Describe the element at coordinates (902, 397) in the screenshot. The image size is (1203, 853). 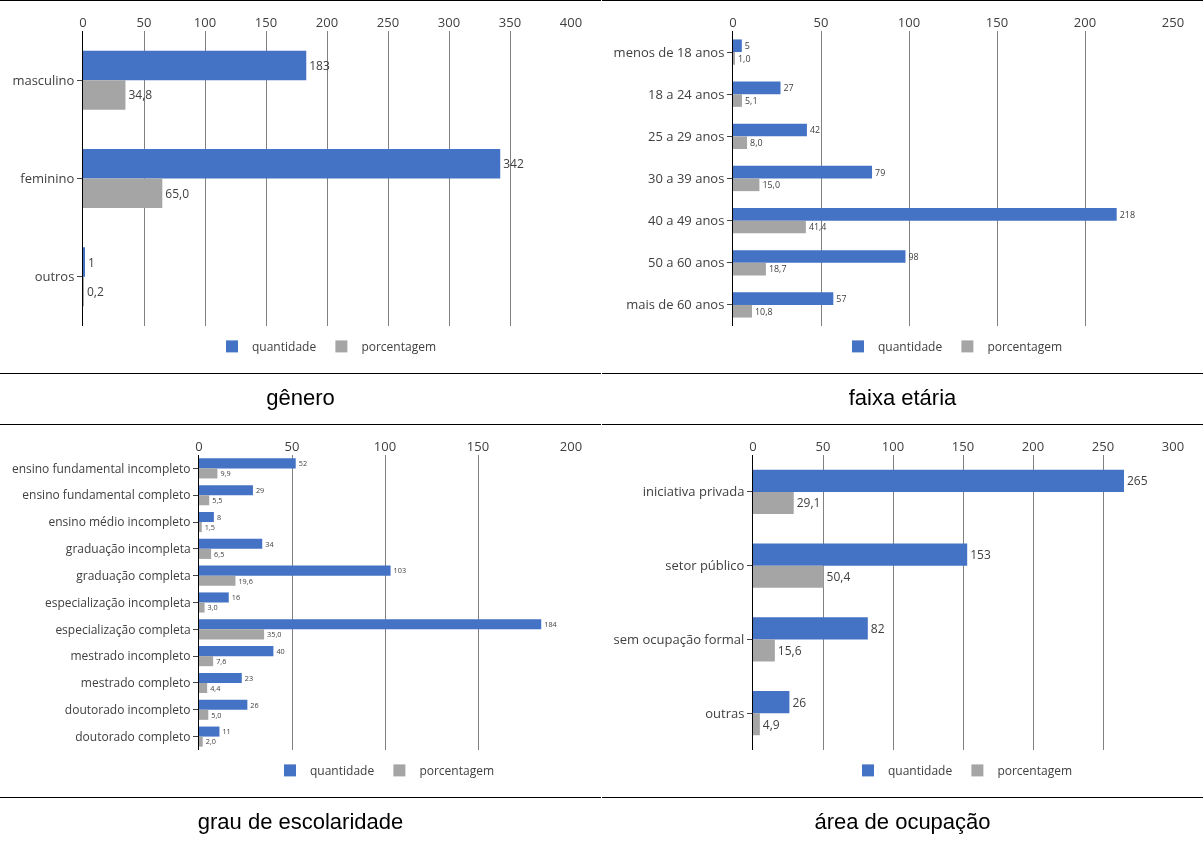
I see `text: faixa etária` at that location.